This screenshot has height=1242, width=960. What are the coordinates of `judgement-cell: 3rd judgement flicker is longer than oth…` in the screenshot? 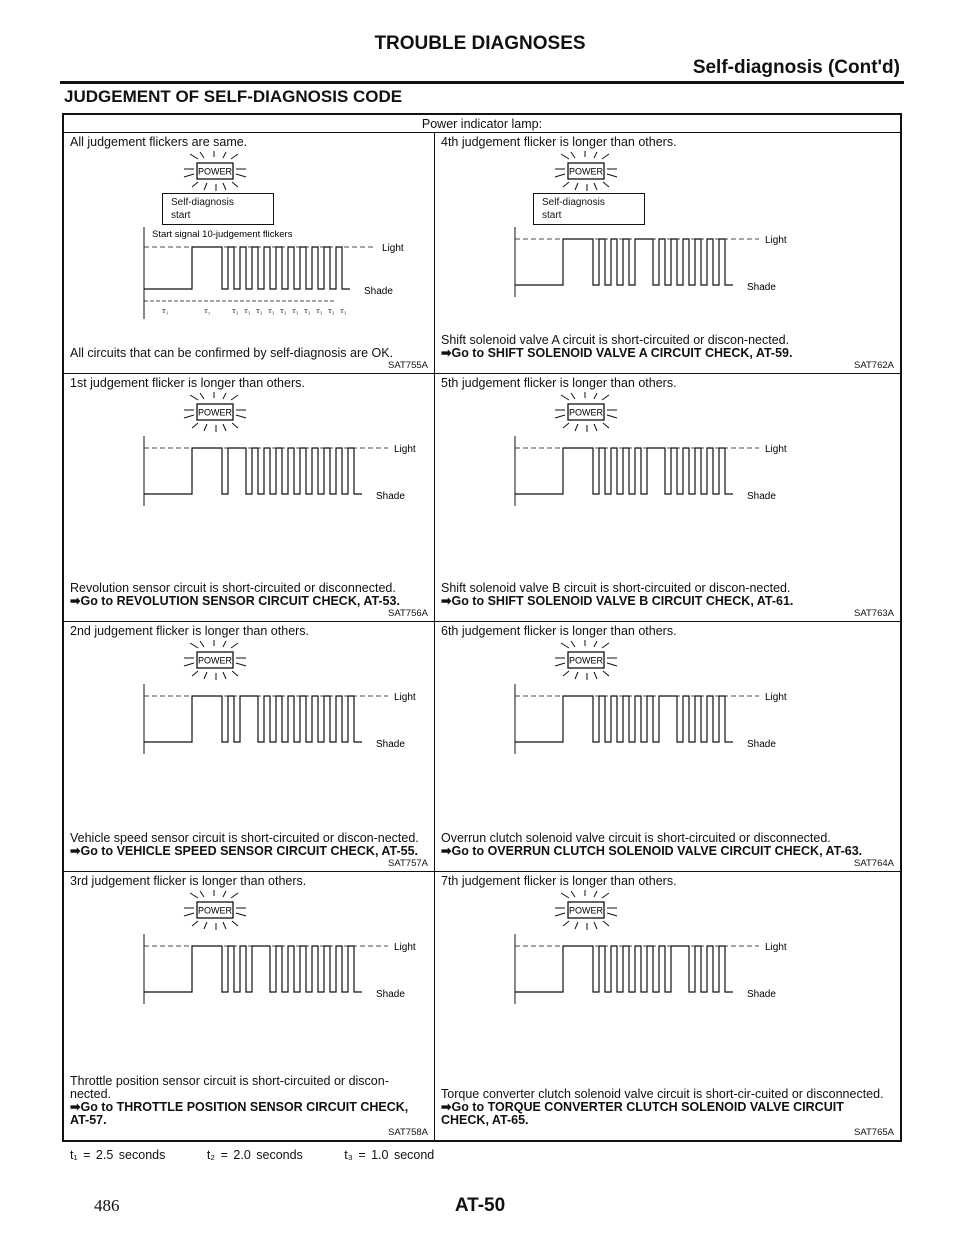 It's located at (249, 1006).